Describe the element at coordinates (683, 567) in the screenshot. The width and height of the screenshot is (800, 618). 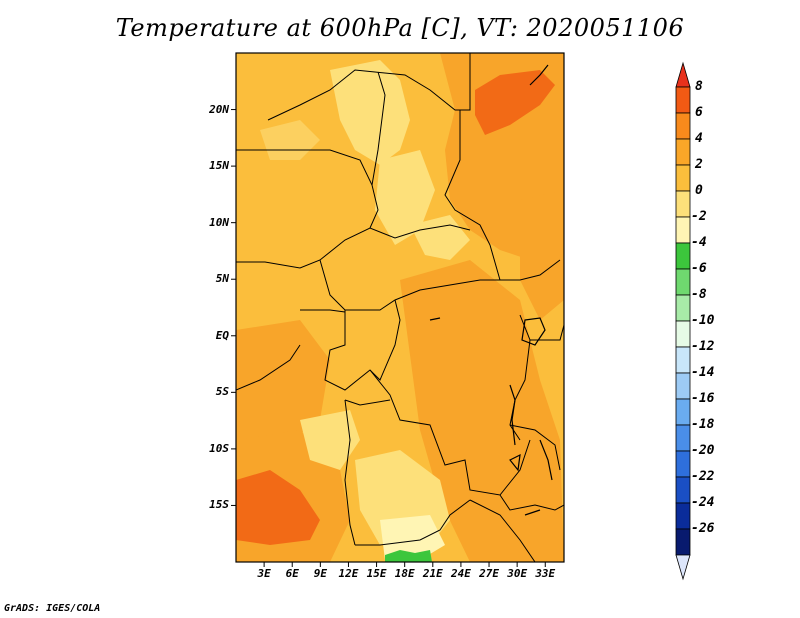
I see `colorbar-bottom-arrow` at that location.